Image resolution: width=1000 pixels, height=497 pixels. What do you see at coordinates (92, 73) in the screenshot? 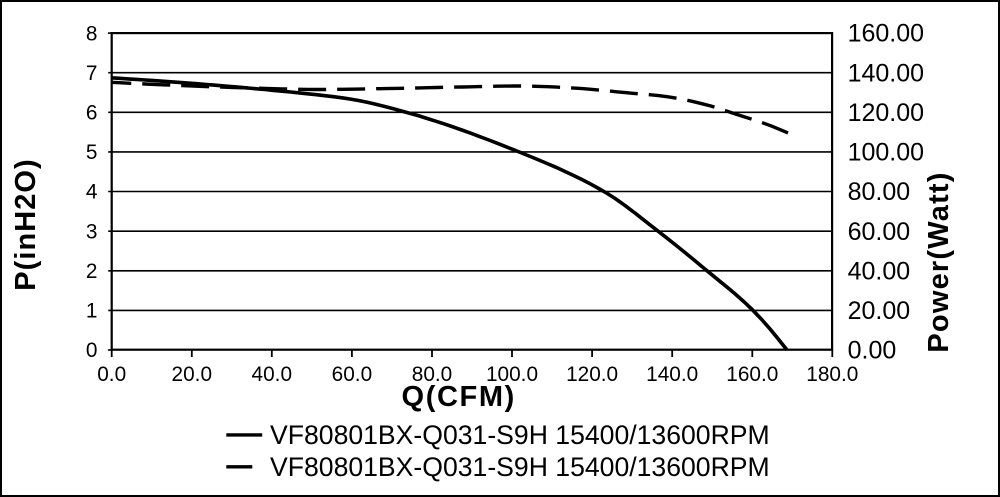
I see `svg-text: 7` at bounding box center [92, 73].